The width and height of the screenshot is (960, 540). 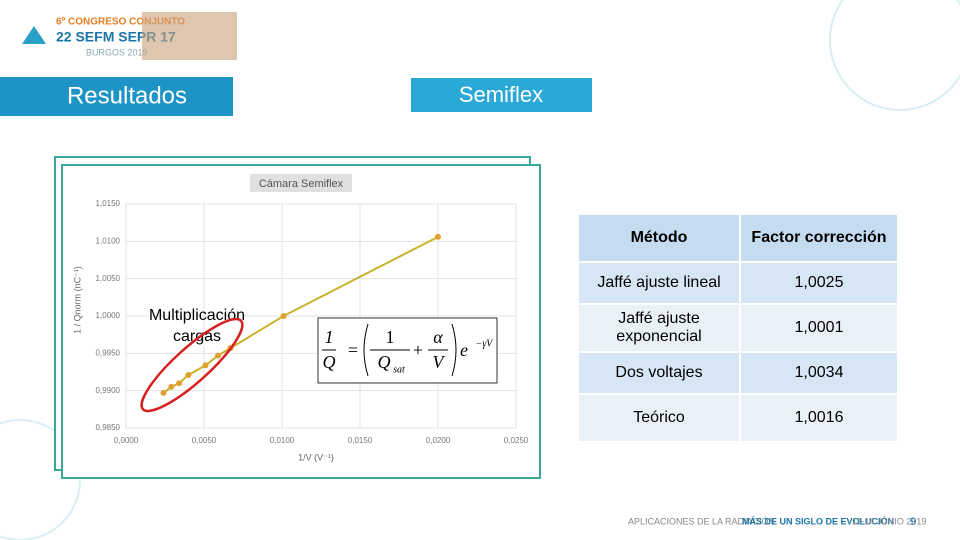 I want to click on logo-mark, so click(x=34, y=35).